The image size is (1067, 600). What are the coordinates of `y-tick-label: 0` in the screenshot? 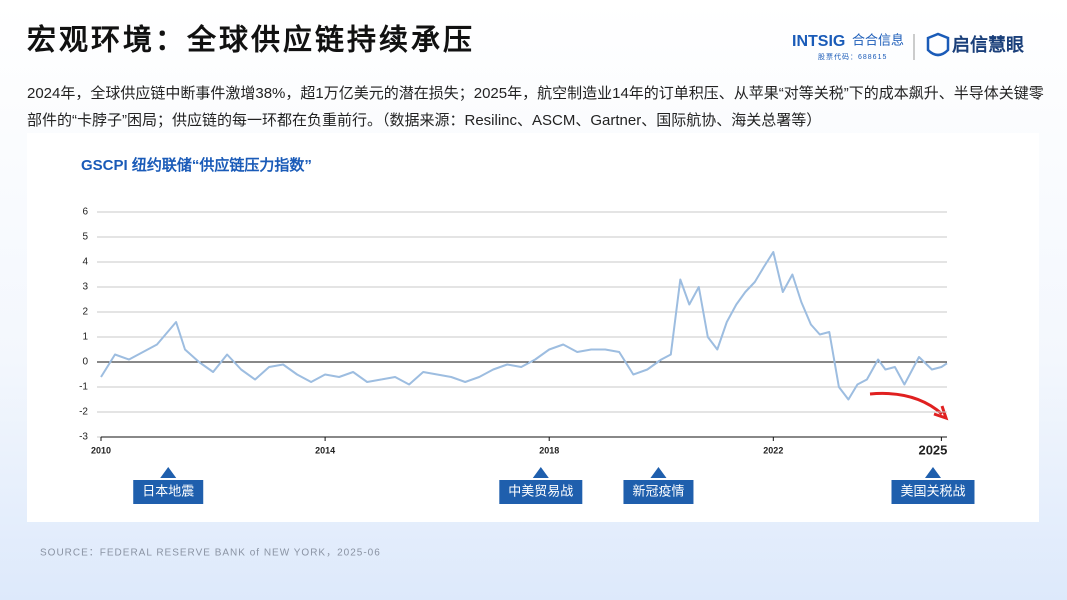 It's located at (85, 362).